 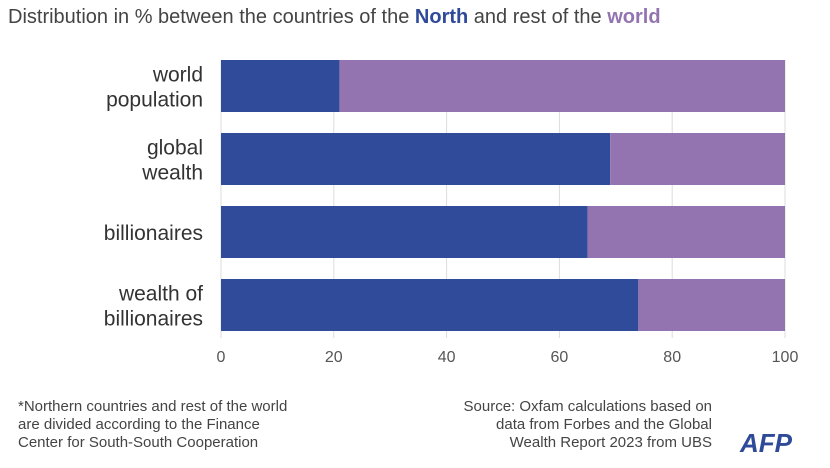 What do you see at coordinates (672, 357) in the screenshot?
I see `x-tick-label: 80` at bounding box center [672, 357].